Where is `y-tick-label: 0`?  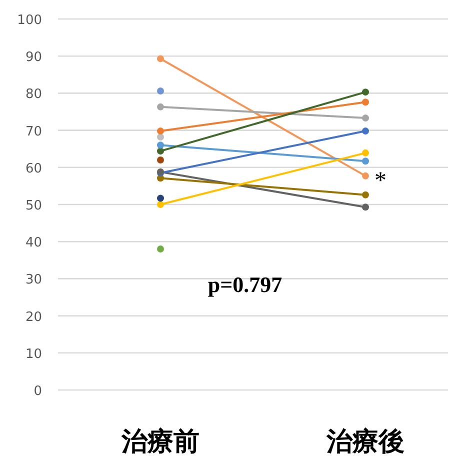
y-tick-label: 0 is located at coordinates (38, 391).